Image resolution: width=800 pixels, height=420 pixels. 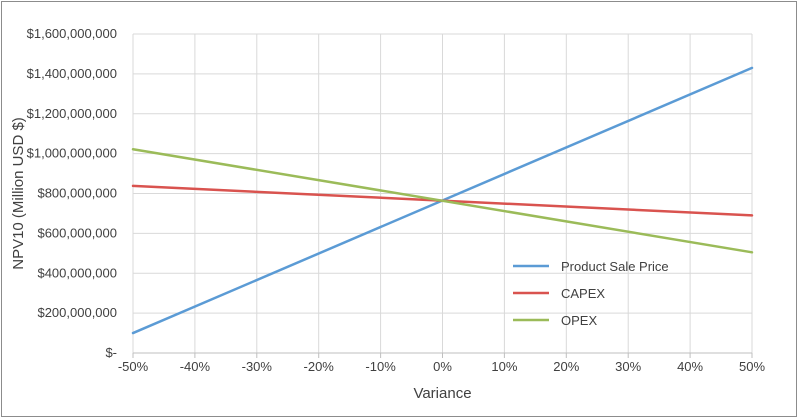 I want to click on y-tick-label: $1,200,000,000, so click(x=72, y=113).